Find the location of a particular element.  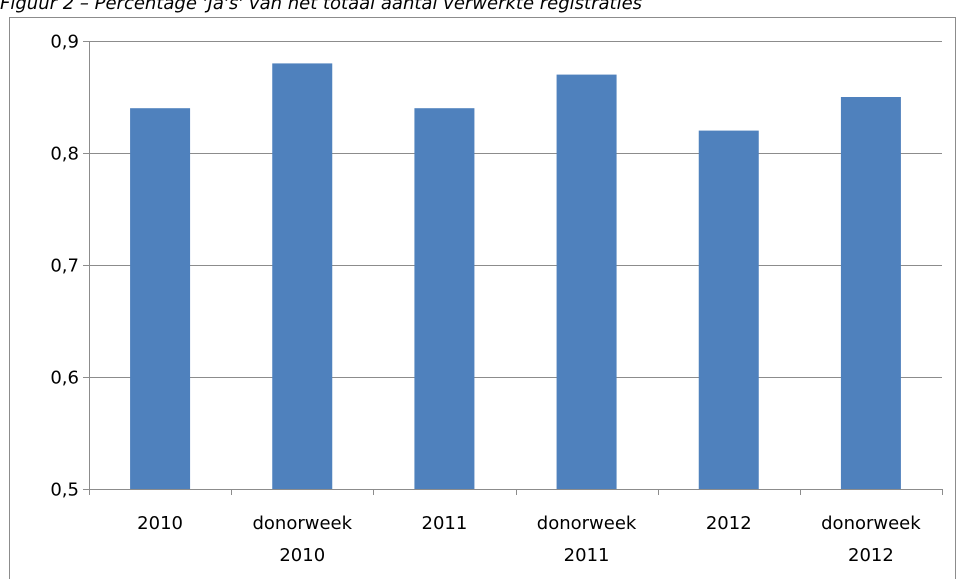

x-tick-label: 2011 is located at coordinates (445, 523).